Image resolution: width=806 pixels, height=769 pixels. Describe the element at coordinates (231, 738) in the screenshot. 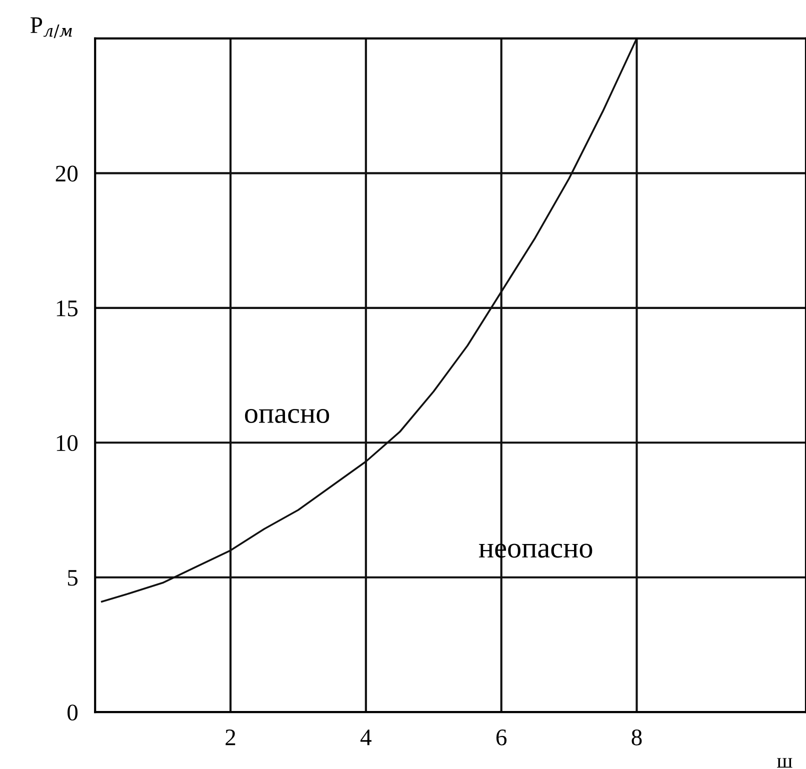

I see `x-tick-label: 2` at that location.